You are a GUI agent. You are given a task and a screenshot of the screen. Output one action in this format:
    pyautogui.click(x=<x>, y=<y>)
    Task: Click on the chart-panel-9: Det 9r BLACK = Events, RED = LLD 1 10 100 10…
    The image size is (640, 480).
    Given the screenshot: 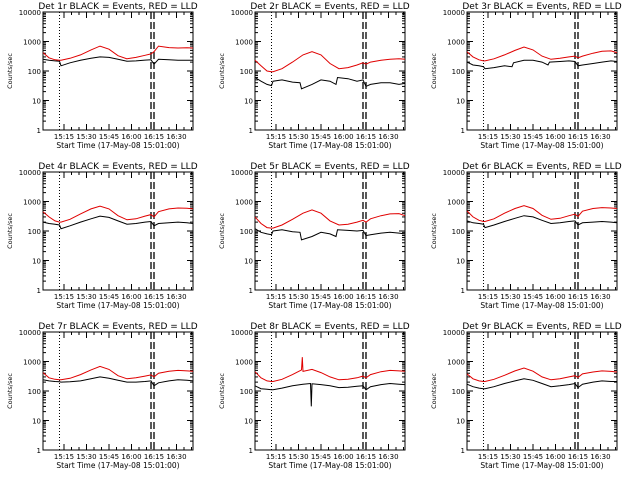 What is the action you would take?
    pyautogui.click(x=526, y=396)
    